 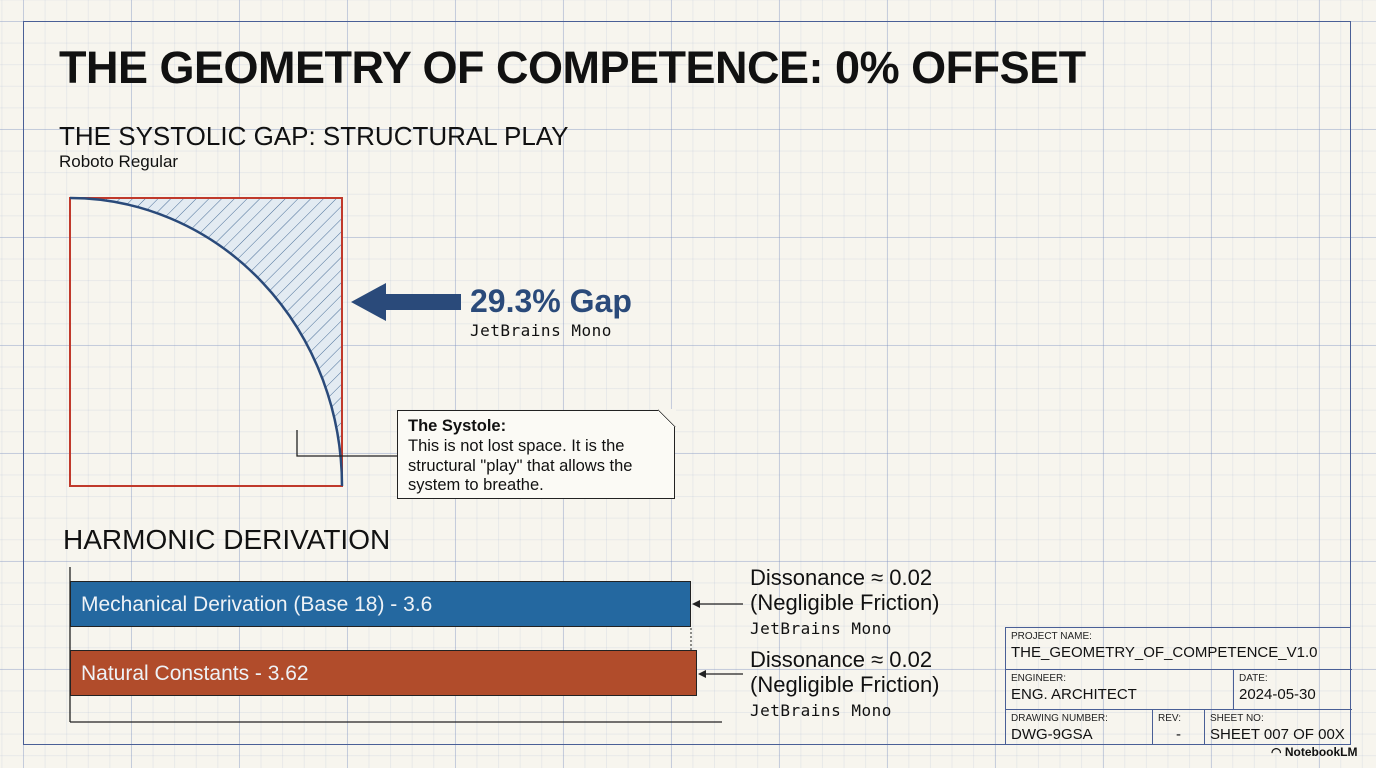 I want to click on systolic-heading: THE SYSTOLIC GAP: STRUCTURAL PLAY, so click(x=314, y=136).